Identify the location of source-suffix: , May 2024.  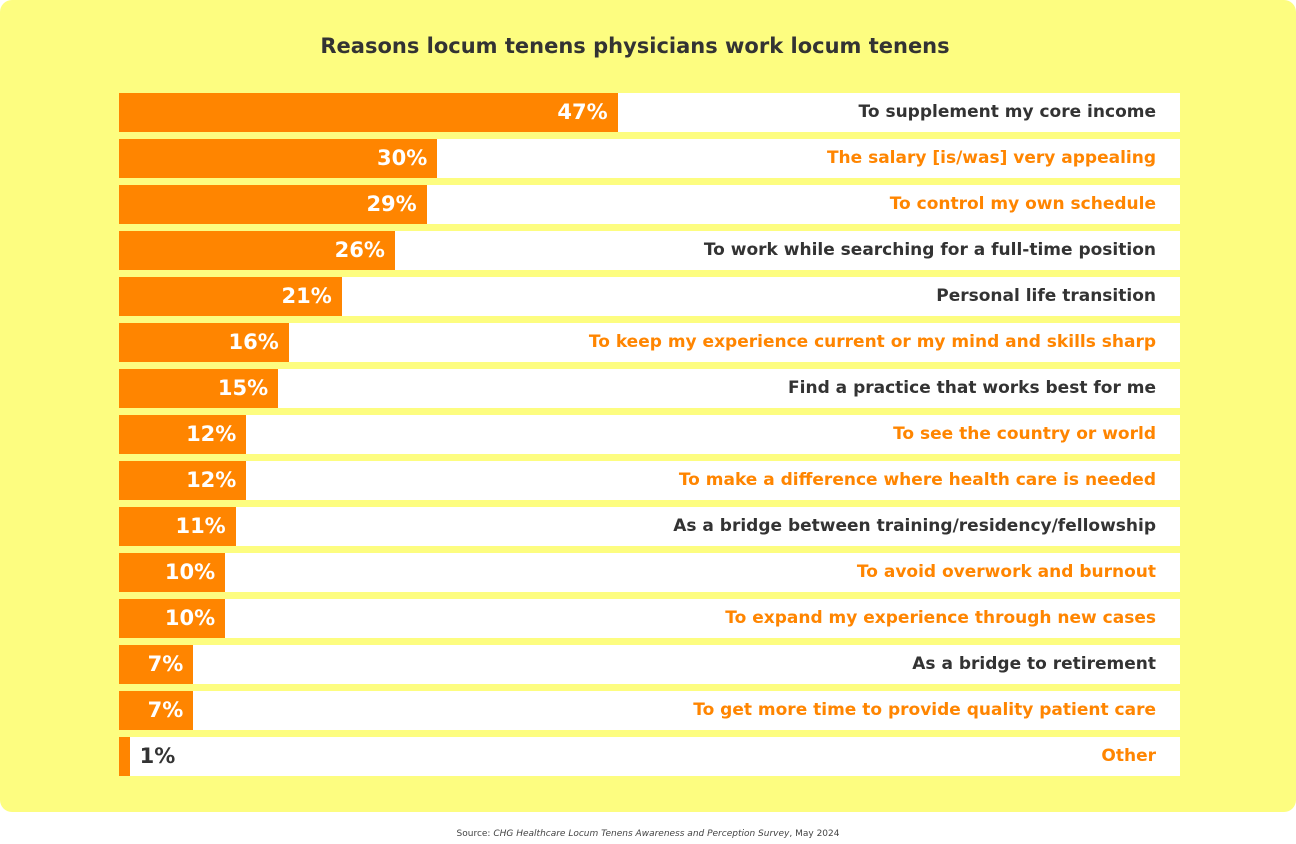
(814, 834).